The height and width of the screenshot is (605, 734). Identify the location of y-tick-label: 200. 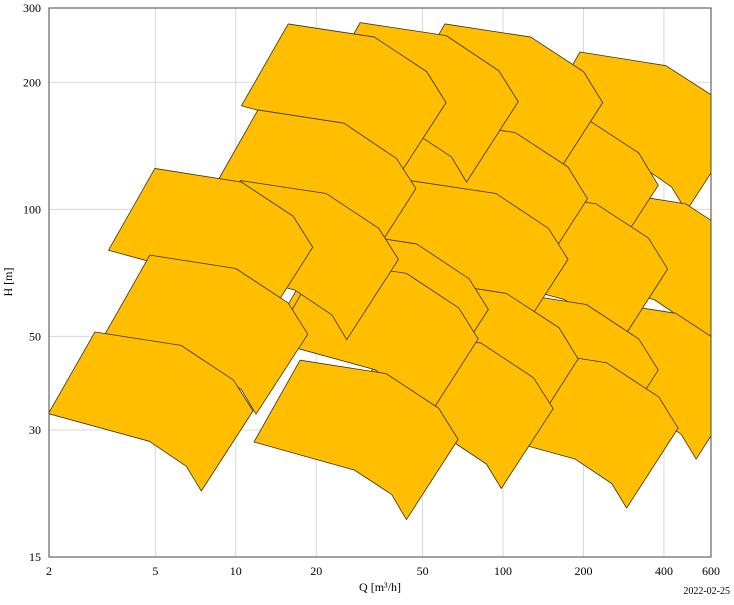
(32, 82).